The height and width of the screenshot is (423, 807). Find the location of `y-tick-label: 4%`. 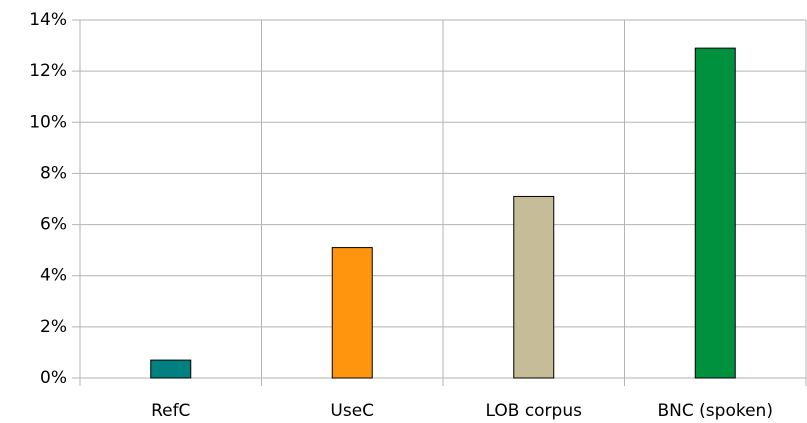

y-tick-label: 4% is located at coordinates (53, 276).